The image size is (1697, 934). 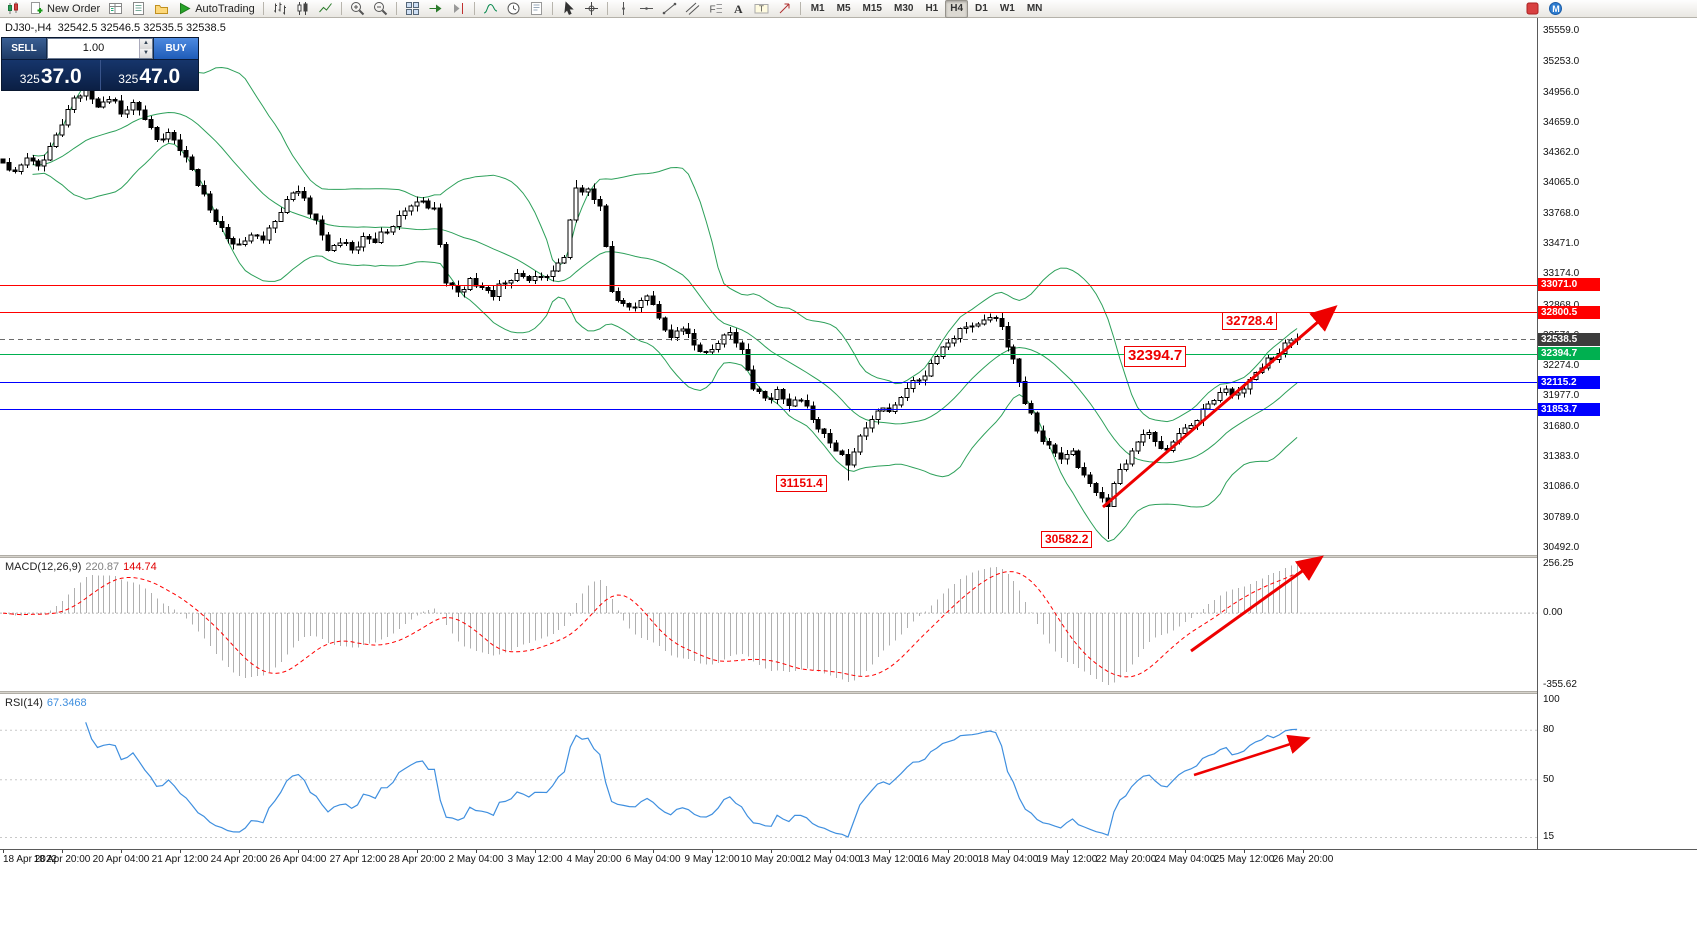 What do you see at coordinates (830, 859) in the screenshot?
I see `time-label: 12 May 04:00` at bounding box center [830, 859].